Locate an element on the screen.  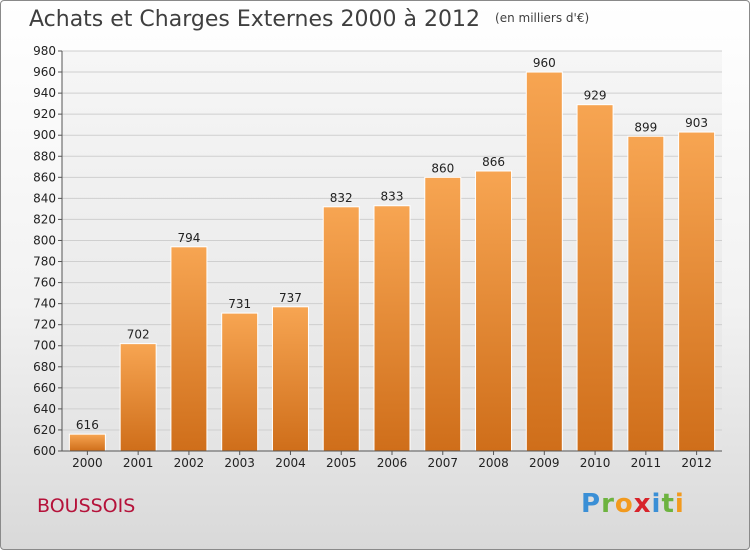
y-tick-label: 780 is located at coordinates (44, 262).